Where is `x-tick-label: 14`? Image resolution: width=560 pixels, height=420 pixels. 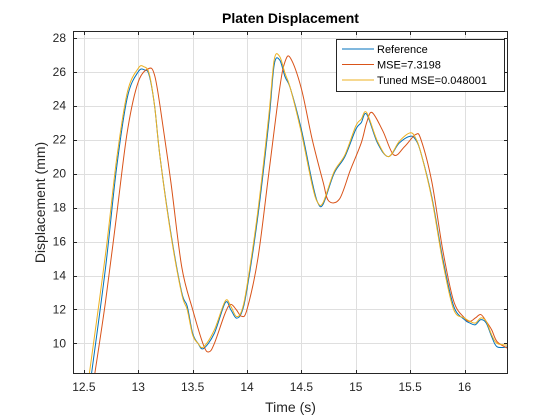
x-tick-label: 14 is located at coordinates (247, 387).